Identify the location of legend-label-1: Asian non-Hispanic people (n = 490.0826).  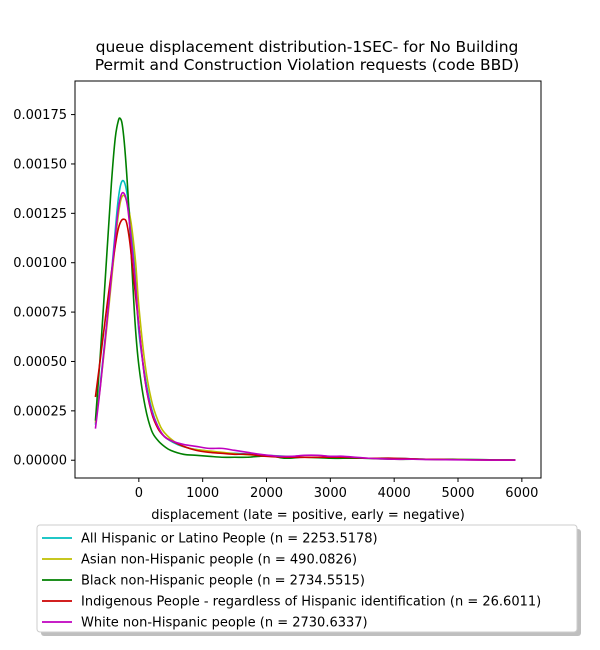
(219, 560).